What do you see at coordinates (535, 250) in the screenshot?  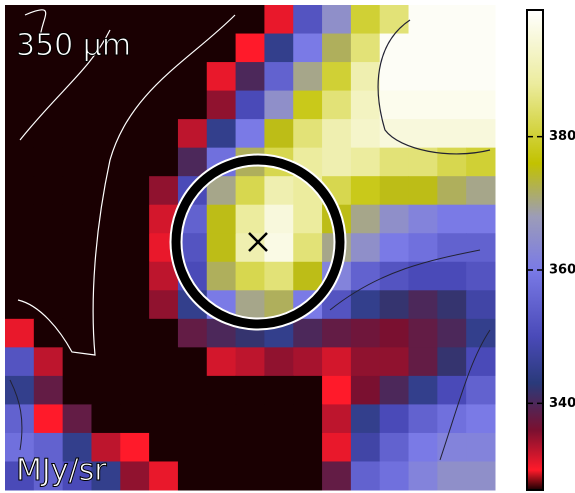 I see `colorbar` at bounding box center [535, 250].